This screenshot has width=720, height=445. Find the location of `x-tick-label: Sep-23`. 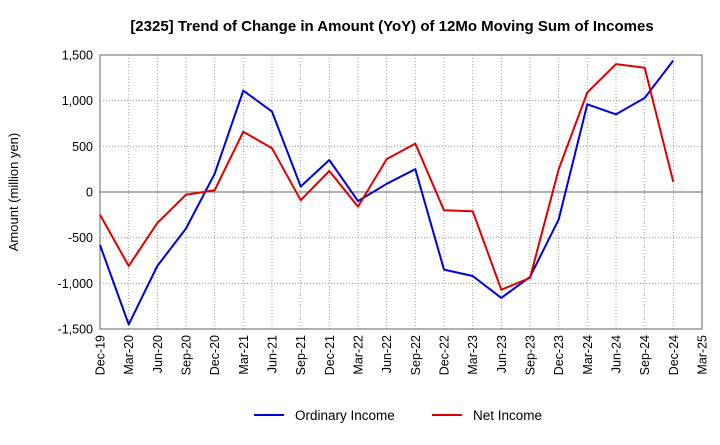

x-tick-label: Sep-23 is located at coordinates (531, 355).